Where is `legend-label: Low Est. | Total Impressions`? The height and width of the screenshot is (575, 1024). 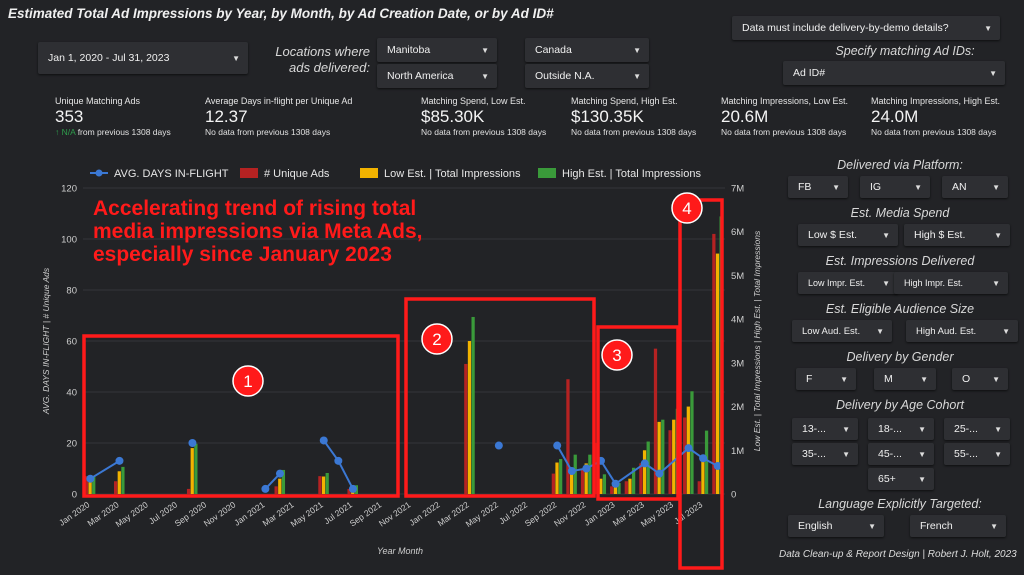 legend-label: Low Est. | Total Impressions is located at coordinates (452, 174).